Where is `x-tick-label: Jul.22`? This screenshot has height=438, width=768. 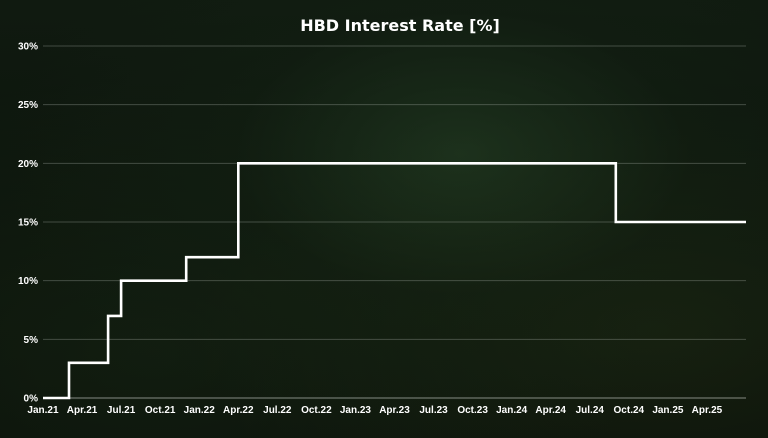
x-tick-label: Jul.22 is located at coordinates (277, 410).